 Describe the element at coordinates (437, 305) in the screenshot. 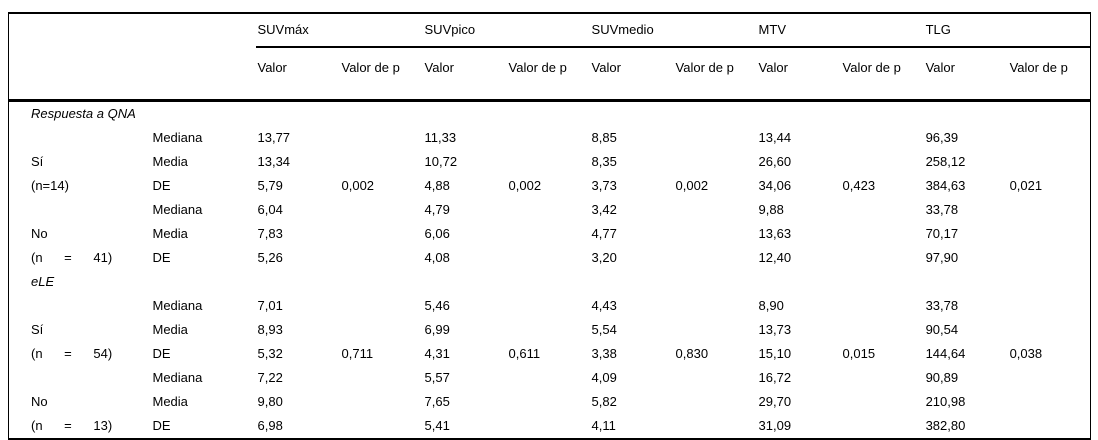

I see `suvpico-valor-cell: 5,46` at that location.